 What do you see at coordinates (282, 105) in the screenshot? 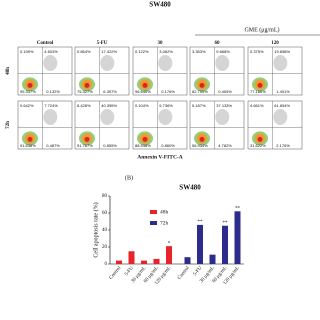
I see `quadrant-value: 61.654%` at bounding box center [282, 105].